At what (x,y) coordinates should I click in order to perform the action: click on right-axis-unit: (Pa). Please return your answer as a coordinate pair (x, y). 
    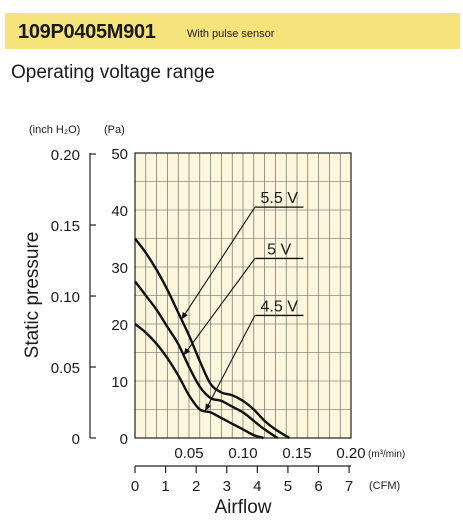
    Looking at the image, I should click on (114, 130).